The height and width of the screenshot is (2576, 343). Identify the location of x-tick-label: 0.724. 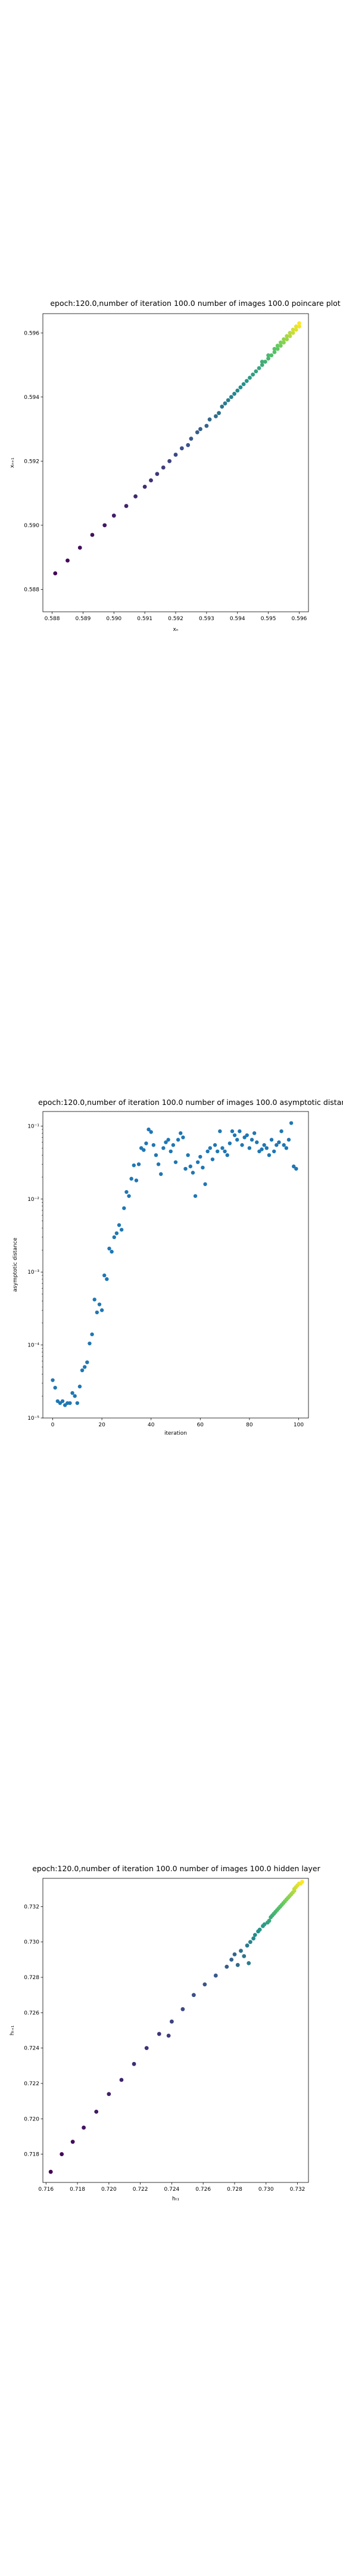
(172, 2190).